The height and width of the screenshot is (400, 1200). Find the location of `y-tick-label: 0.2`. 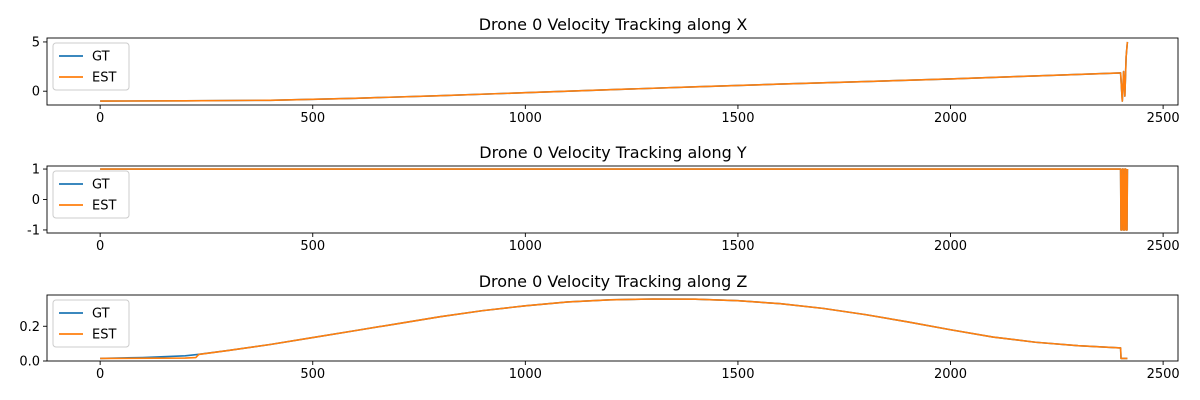

y-tick-label: 0.2 is located at coordinates (29, 327).